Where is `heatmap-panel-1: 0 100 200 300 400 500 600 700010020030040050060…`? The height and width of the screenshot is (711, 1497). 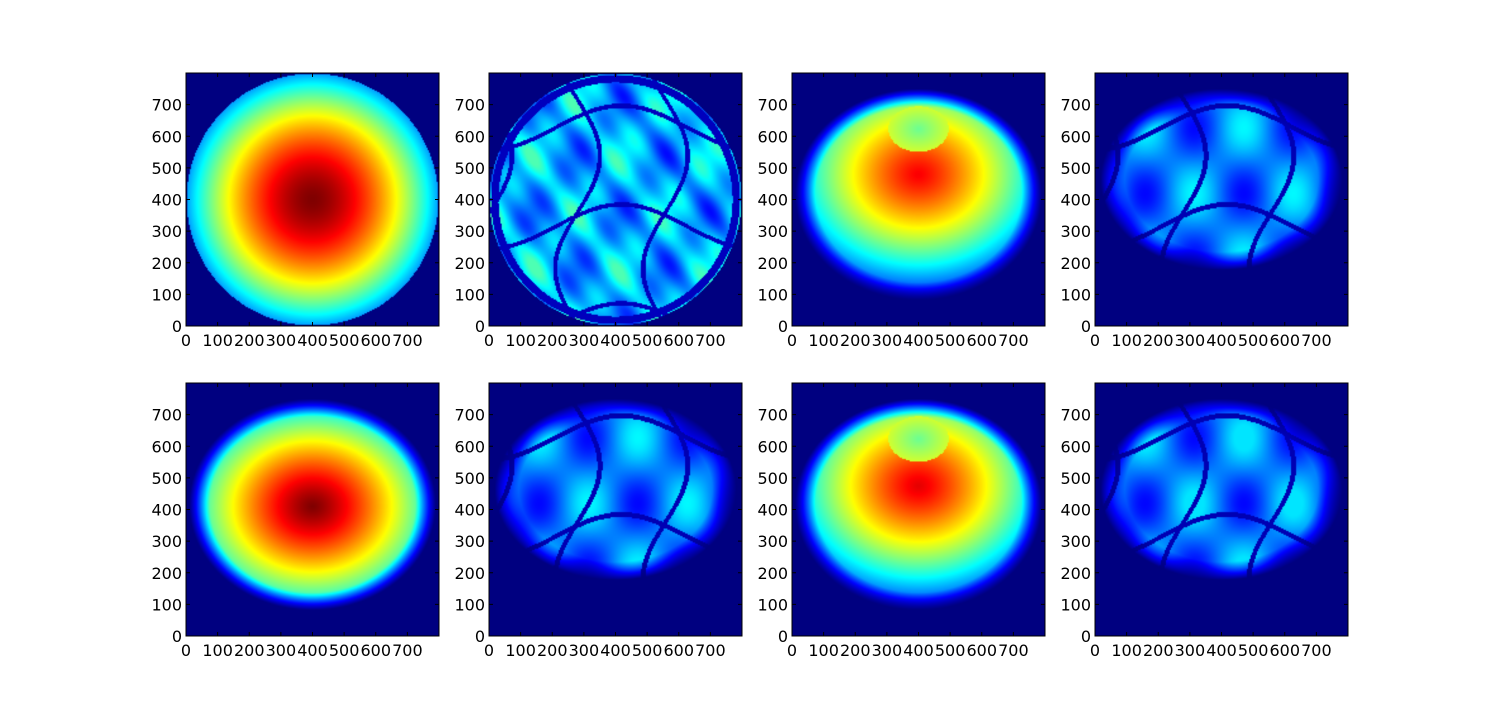
heatmap-panel-1: 0 100 200 300 400 500 600 700010020030040050060… is located at coordinates (295, 211).